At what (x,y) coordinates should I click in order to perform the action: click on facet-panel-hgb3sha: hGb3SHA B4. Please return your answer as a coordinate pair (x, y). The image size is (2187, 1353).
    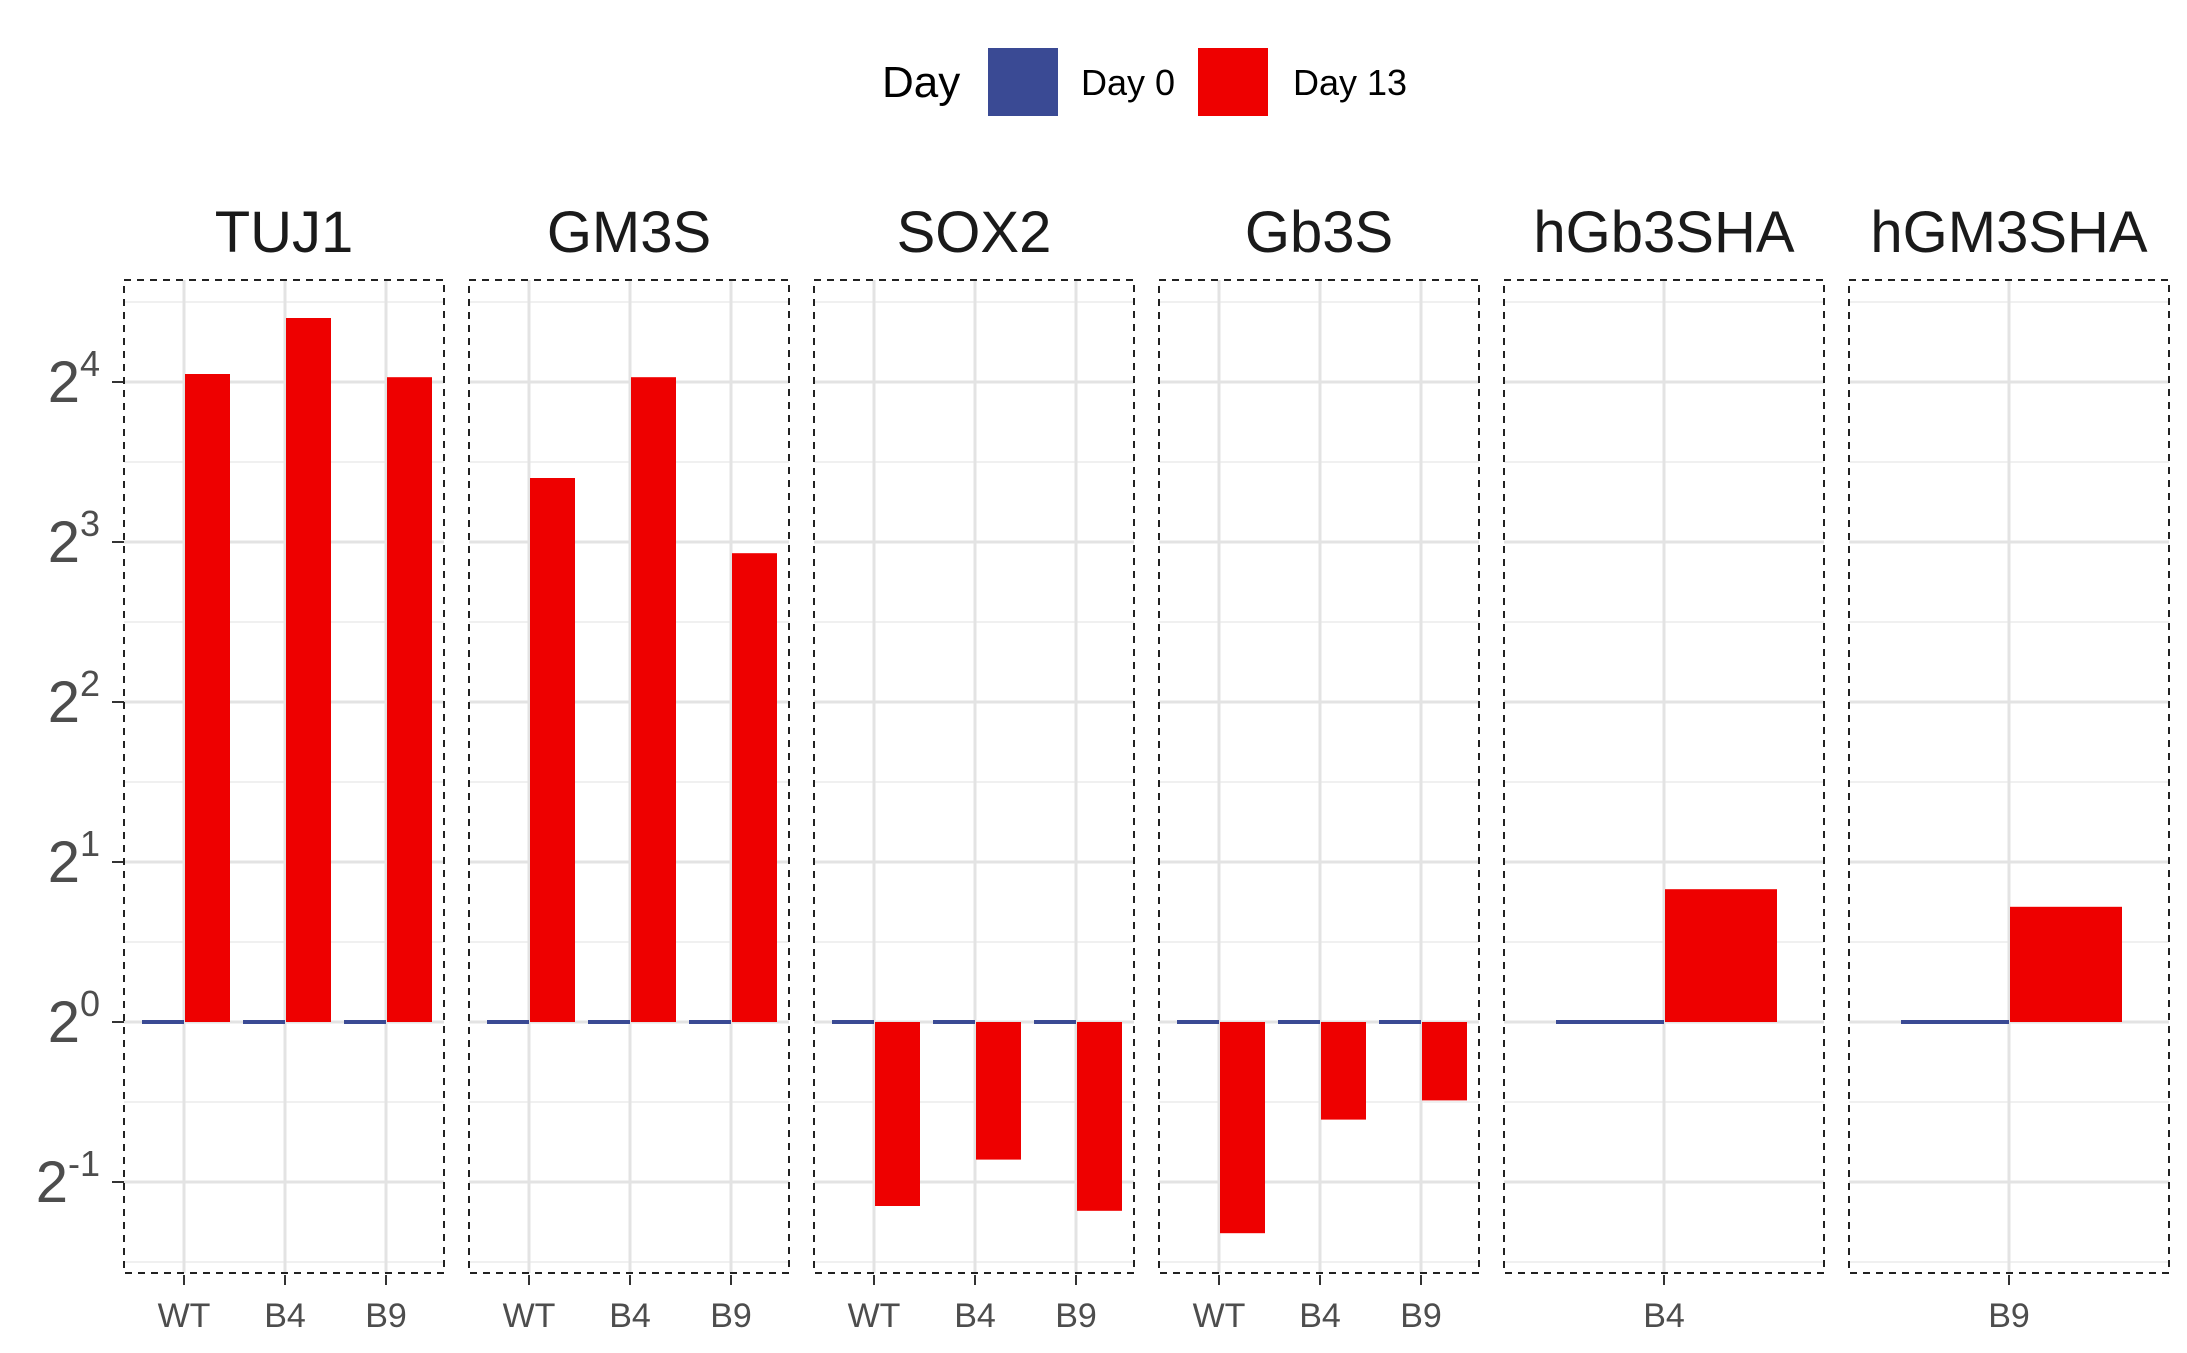
    Looking at the image, I should click on (1664, 767).